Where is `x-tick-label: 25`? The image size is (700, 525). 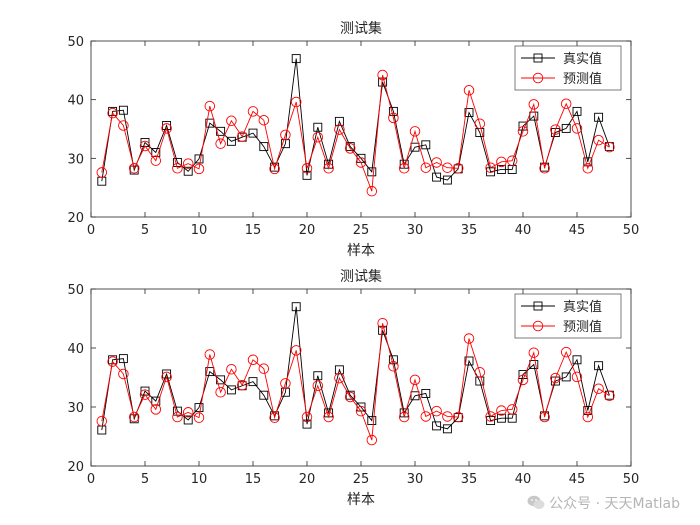 x-tick-label: 25 is located at coordinates (361, 479).